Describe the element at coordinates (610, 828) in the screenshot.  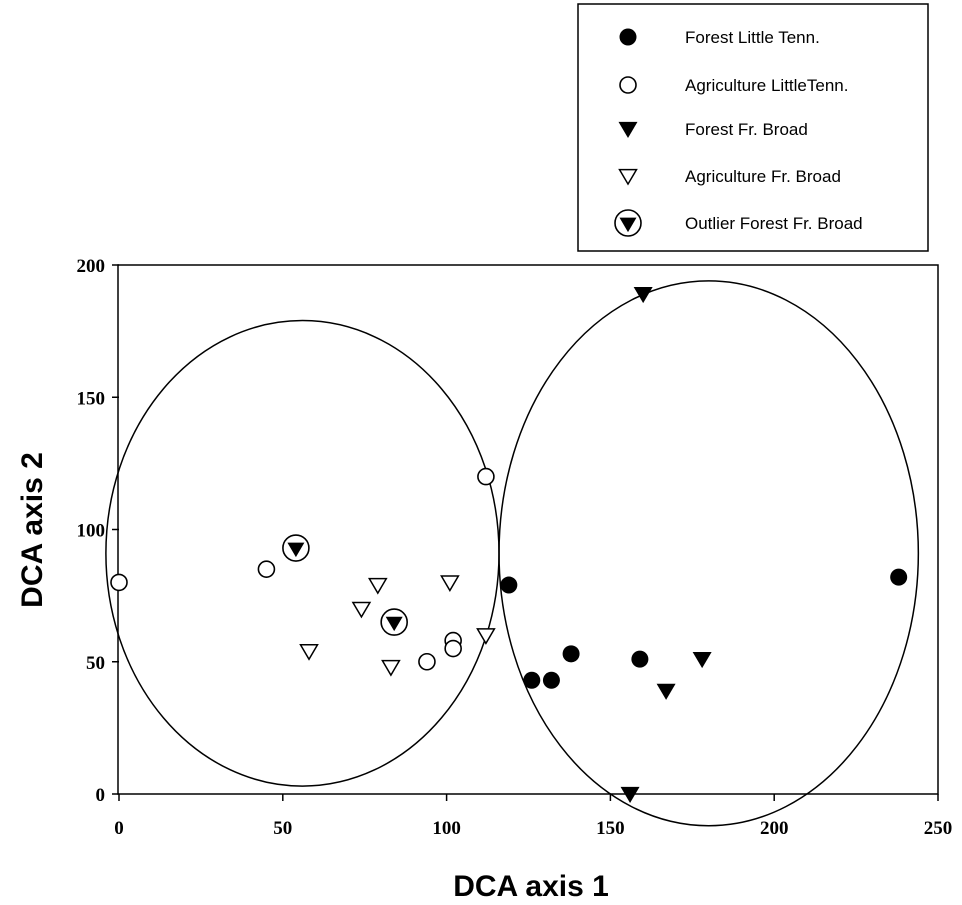
I see `x-tick-label-150: 150` at that location.